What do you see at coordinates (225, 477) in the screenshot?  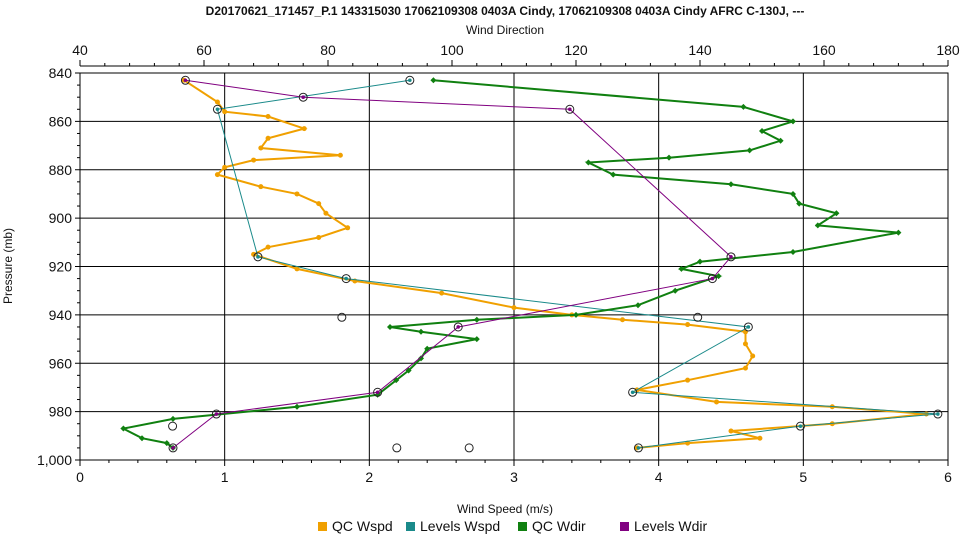 I see `bottom-tick-label: 1` at bounding box center [225, 477].